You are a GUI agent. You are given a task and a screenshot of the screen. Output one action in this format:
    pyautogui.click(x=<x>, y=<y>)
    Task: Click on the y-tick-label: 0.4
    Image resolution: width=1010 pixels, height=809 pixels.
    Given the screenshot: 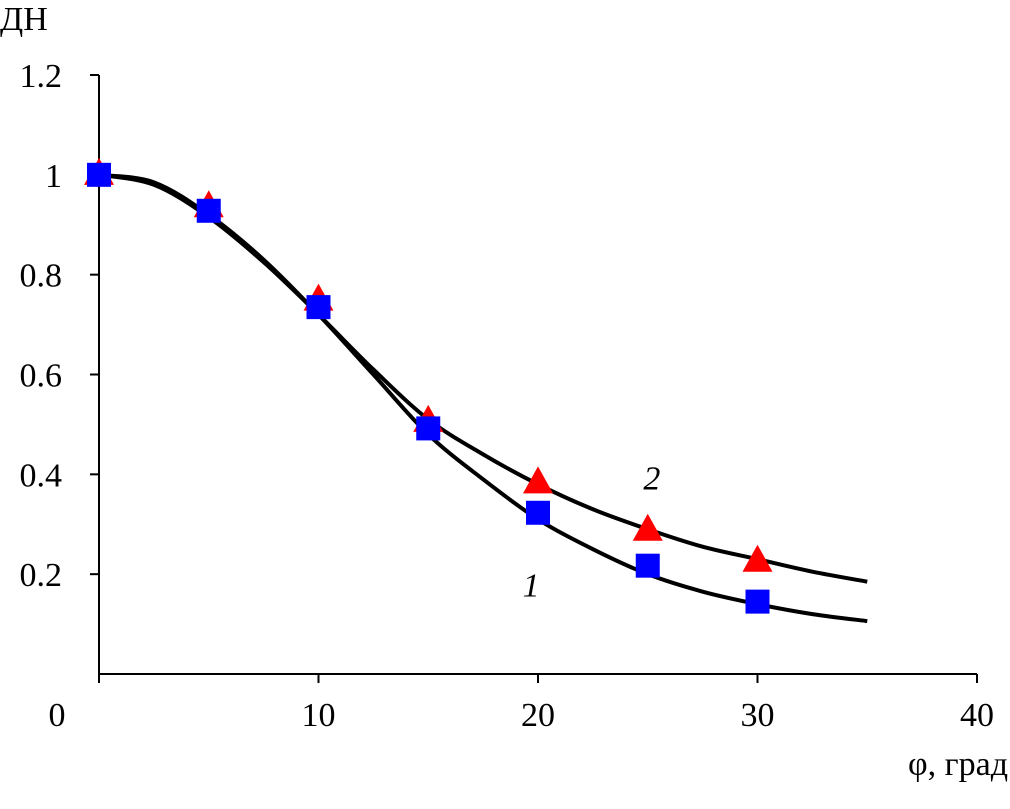 What is the action you would take?
    pyautogui.click(x=41, y=475)
    